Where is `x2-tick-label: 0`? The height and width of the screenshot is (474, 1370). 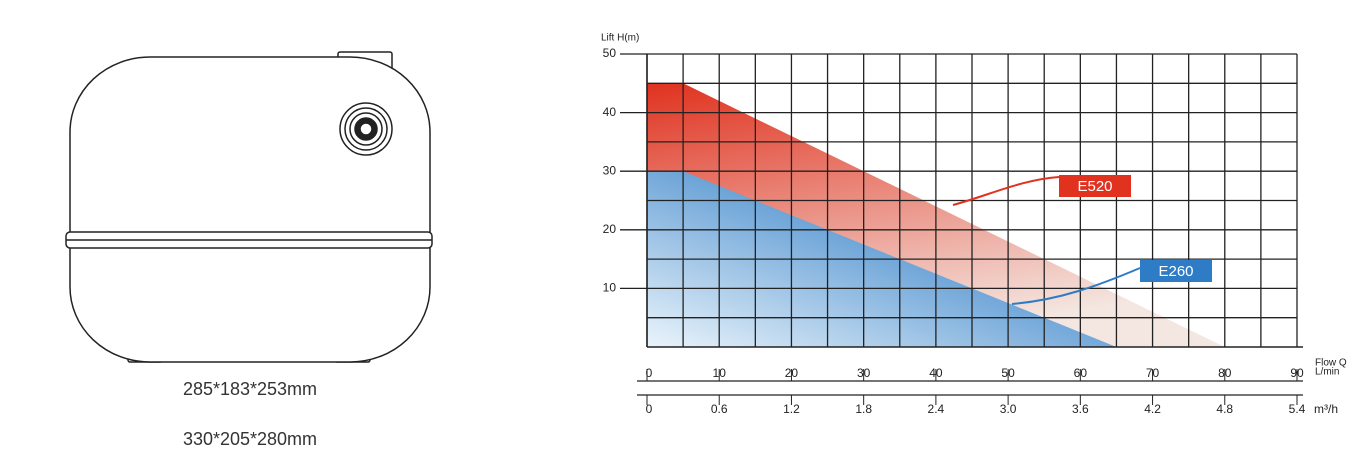
x2-tick-label: 0 is located at coordinates (649, 409).